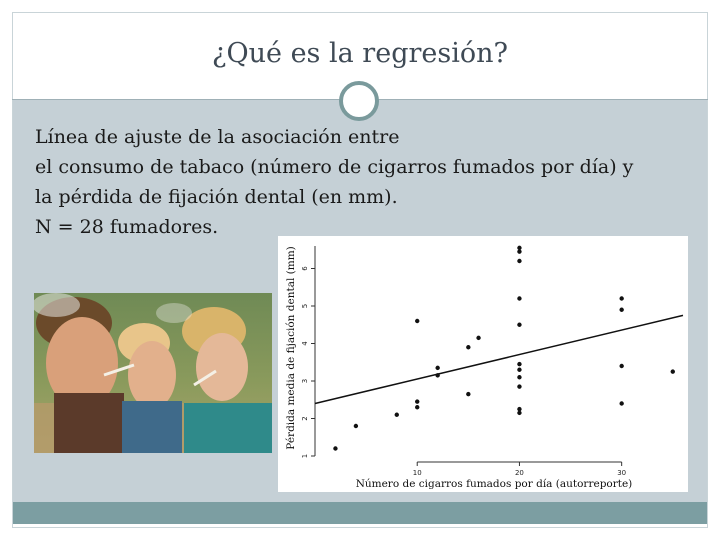  What do you see at coordinates (216, 197) in the screenshot?
I see `body-line-3: la pérdida de fijación dental (en mm).` at bounding box center [216, 197].